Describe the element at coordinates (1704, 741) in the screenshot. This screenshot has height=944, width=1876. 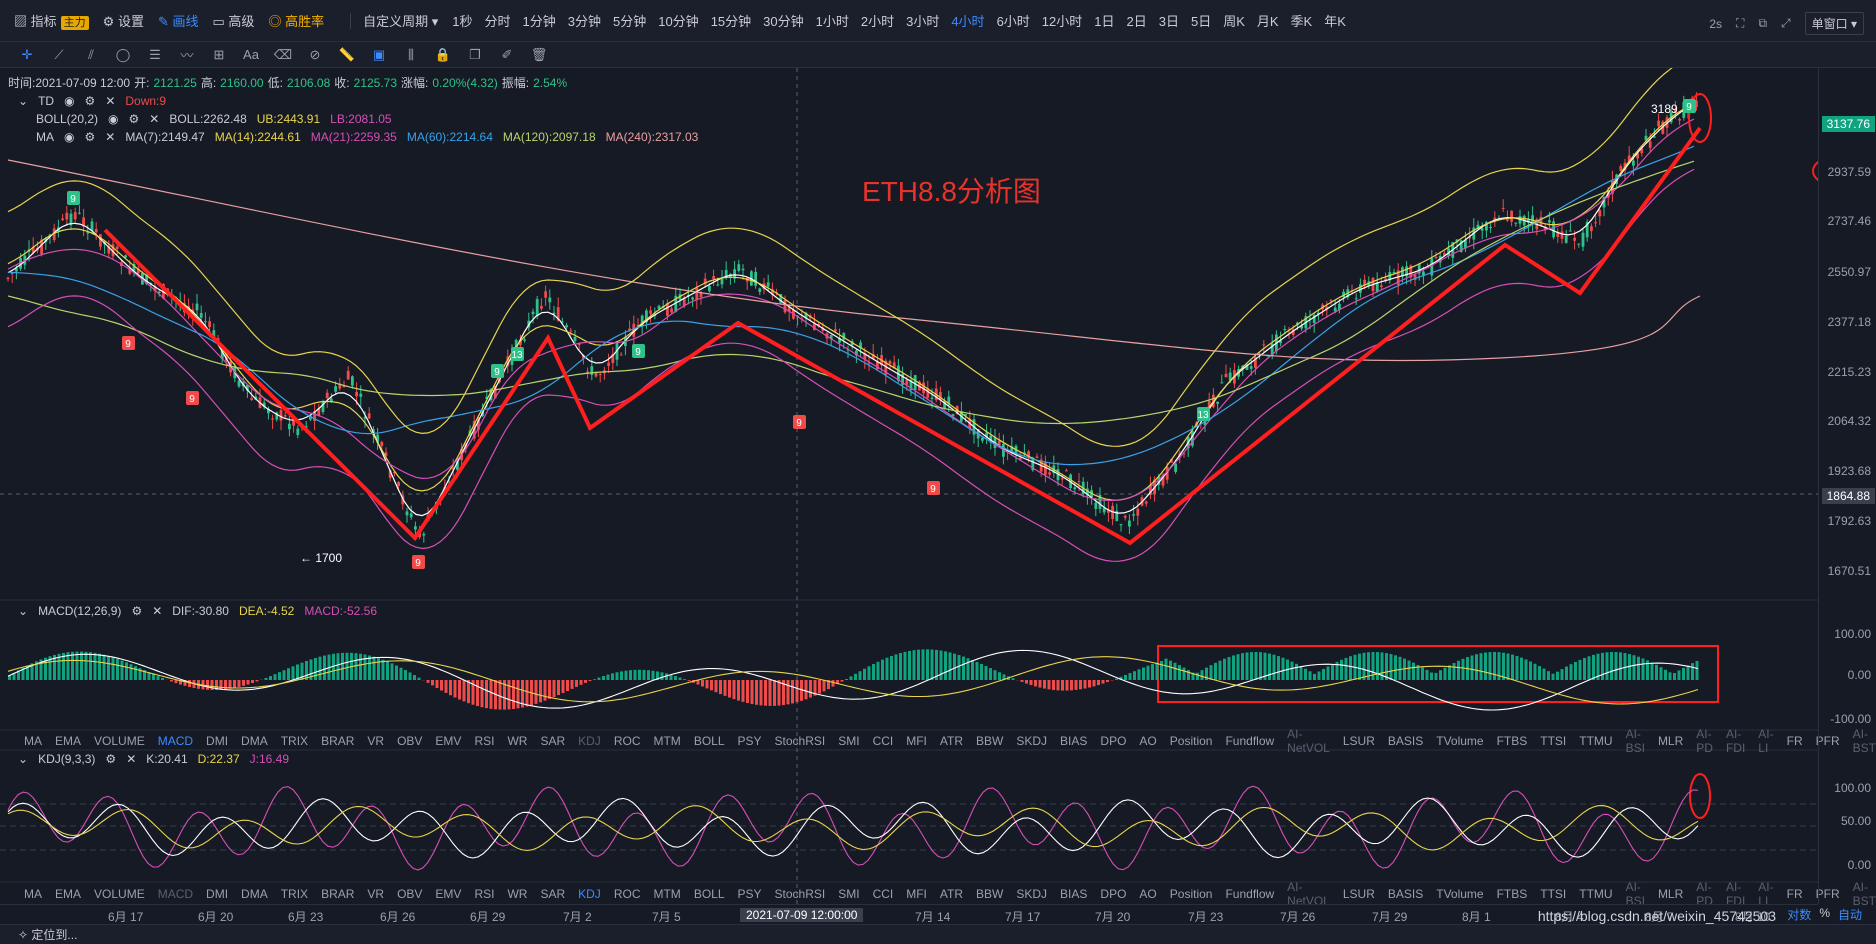
I see `indicator-tab-ai-pd: AI-PD` at that location.